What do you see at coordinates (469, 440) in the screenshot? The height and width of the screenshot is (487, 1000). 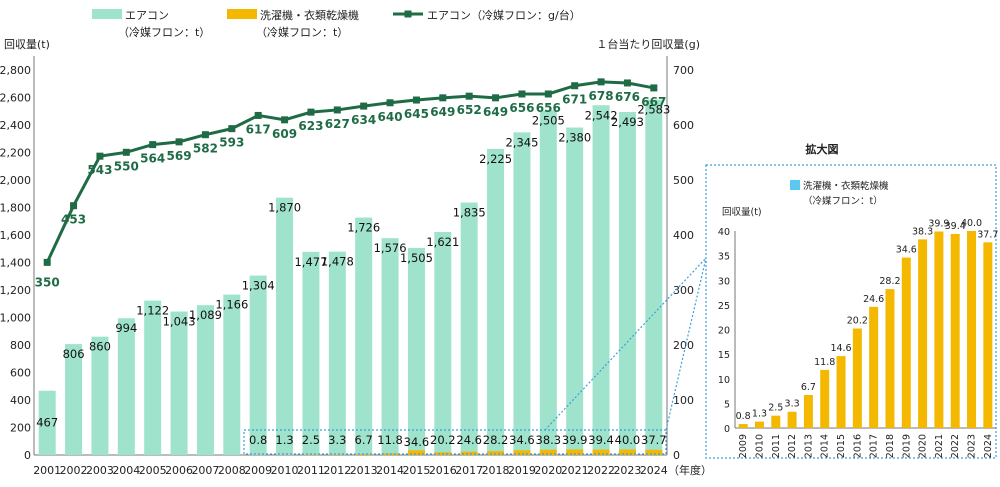 I see `washer-data-label: 24.6` at bounding box center [469, 440].